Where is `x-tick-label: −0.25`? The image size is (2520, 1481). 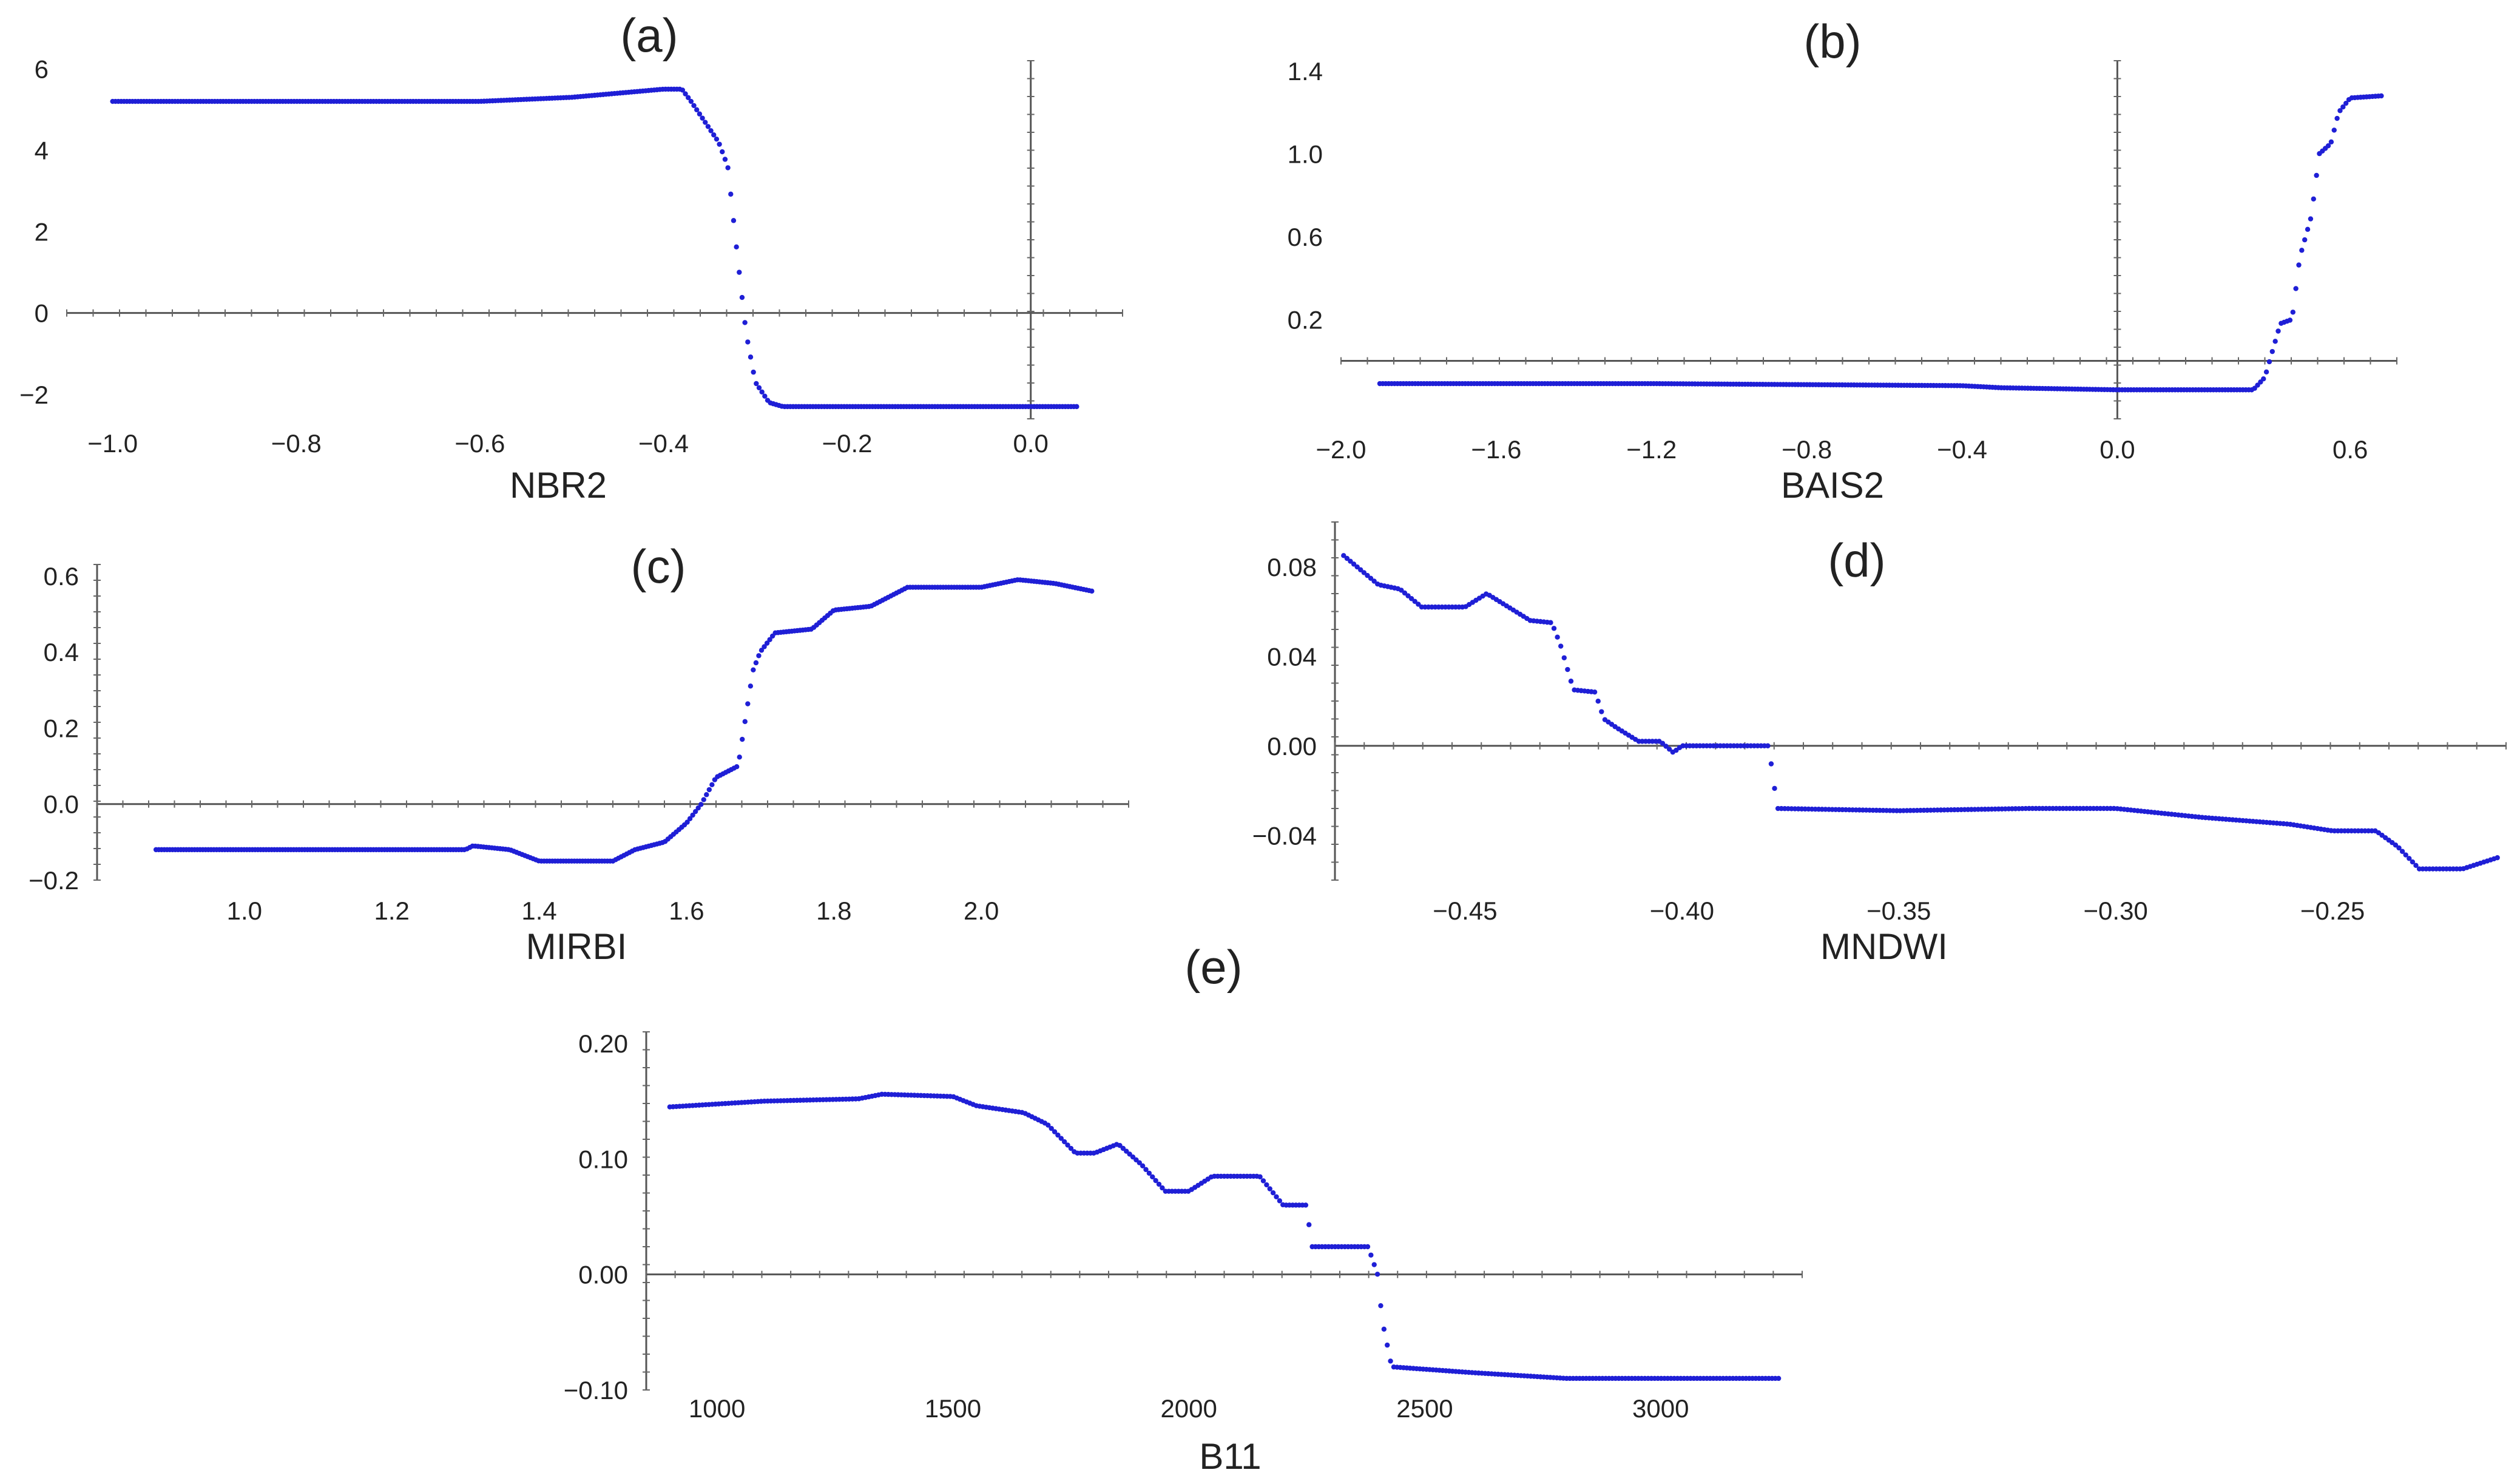
x-tick-label: −0.25 is located at coordinates (2332, 910).